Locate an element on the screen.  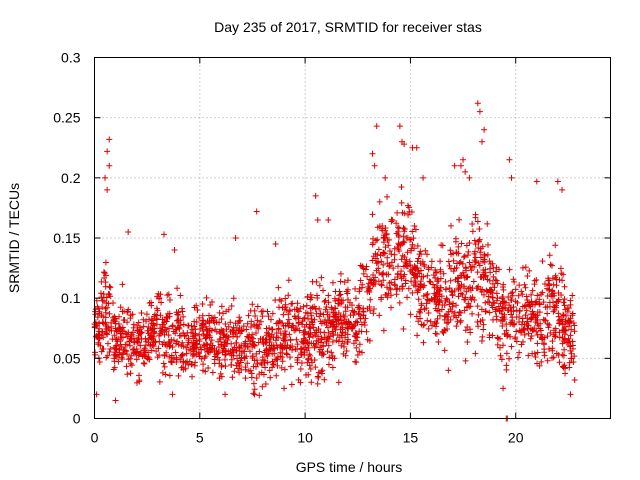
x-tick-label: 20 is located at coordinates (516, 438).